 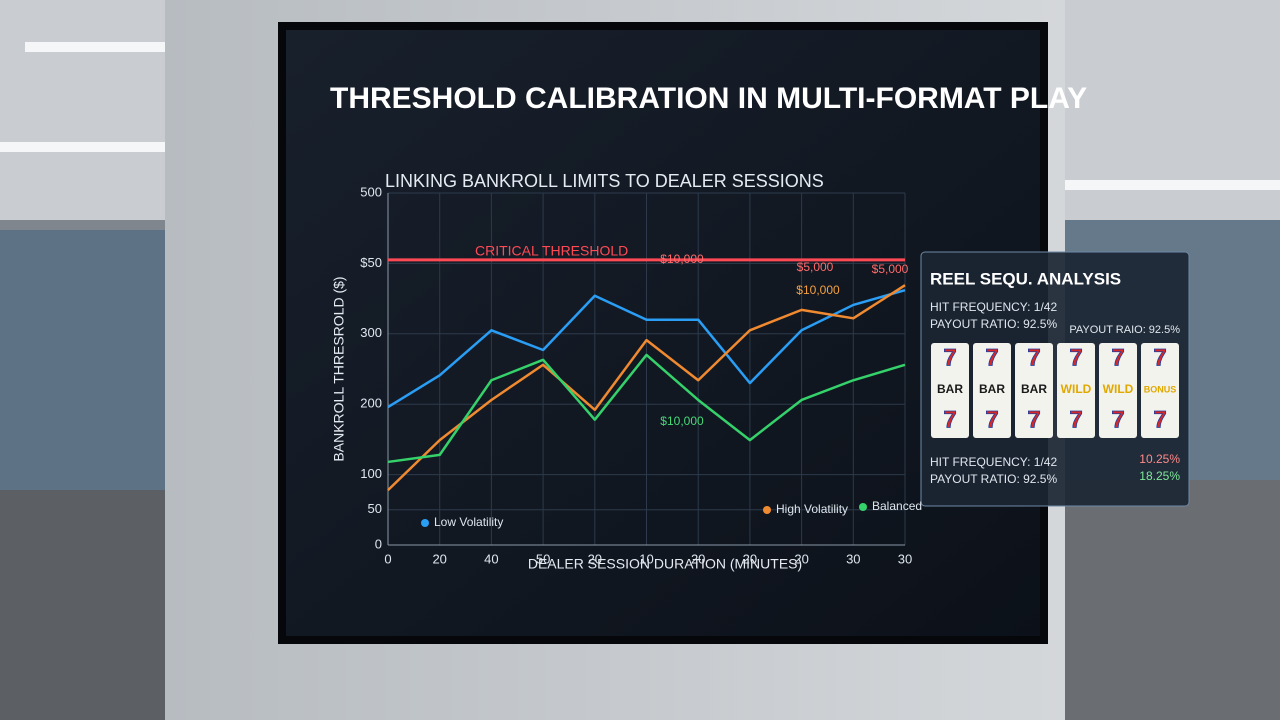 I want to click on window, so click(x=82, y=360).